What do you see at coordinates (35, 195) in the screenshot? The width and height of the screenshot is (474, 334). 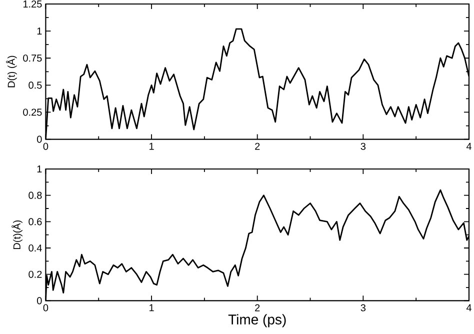 I see `y-tick-label: 0.8` at bounding box center [35, 195].